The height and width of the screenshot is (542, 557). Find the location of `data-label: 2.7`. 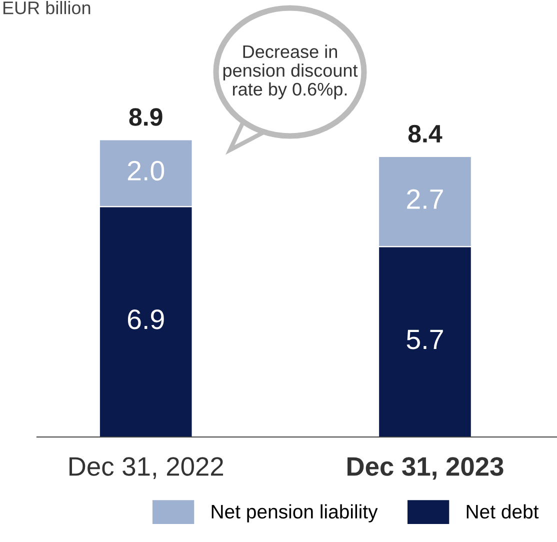

data-label: 2.7 is located at coordinates (425, 199).